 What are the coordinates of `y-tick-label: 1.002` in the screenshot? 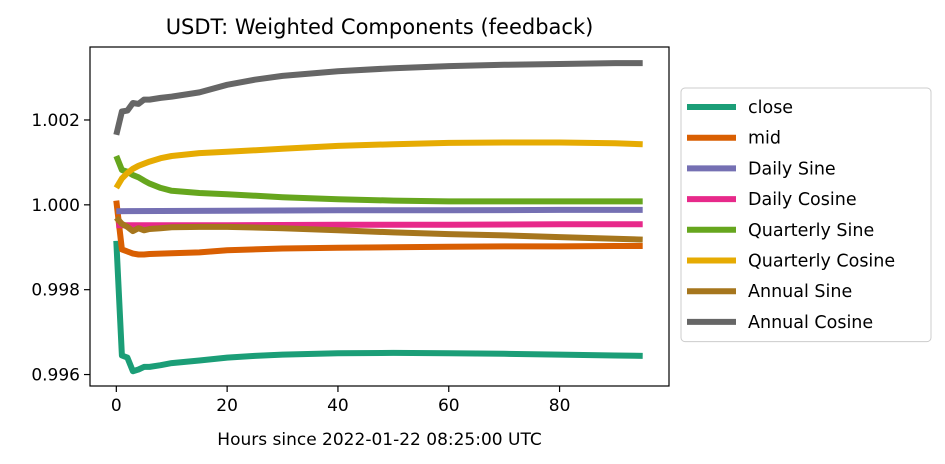 It's located at (55, 121).